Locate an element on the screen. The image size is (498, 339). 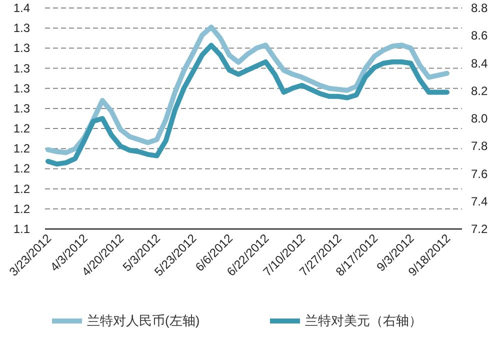
y2-tick-label: 8.8 is located at coordinates (479, 8).